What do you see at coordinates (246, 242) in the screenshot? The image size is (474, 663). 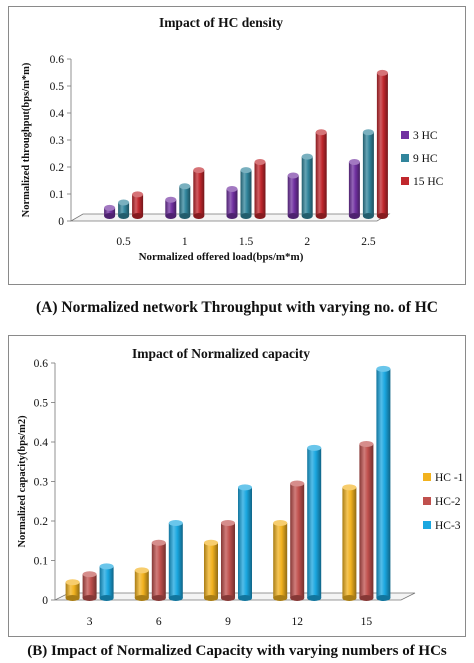 I see `x-tick-label: 1.5` at bounding box center [246, 242].